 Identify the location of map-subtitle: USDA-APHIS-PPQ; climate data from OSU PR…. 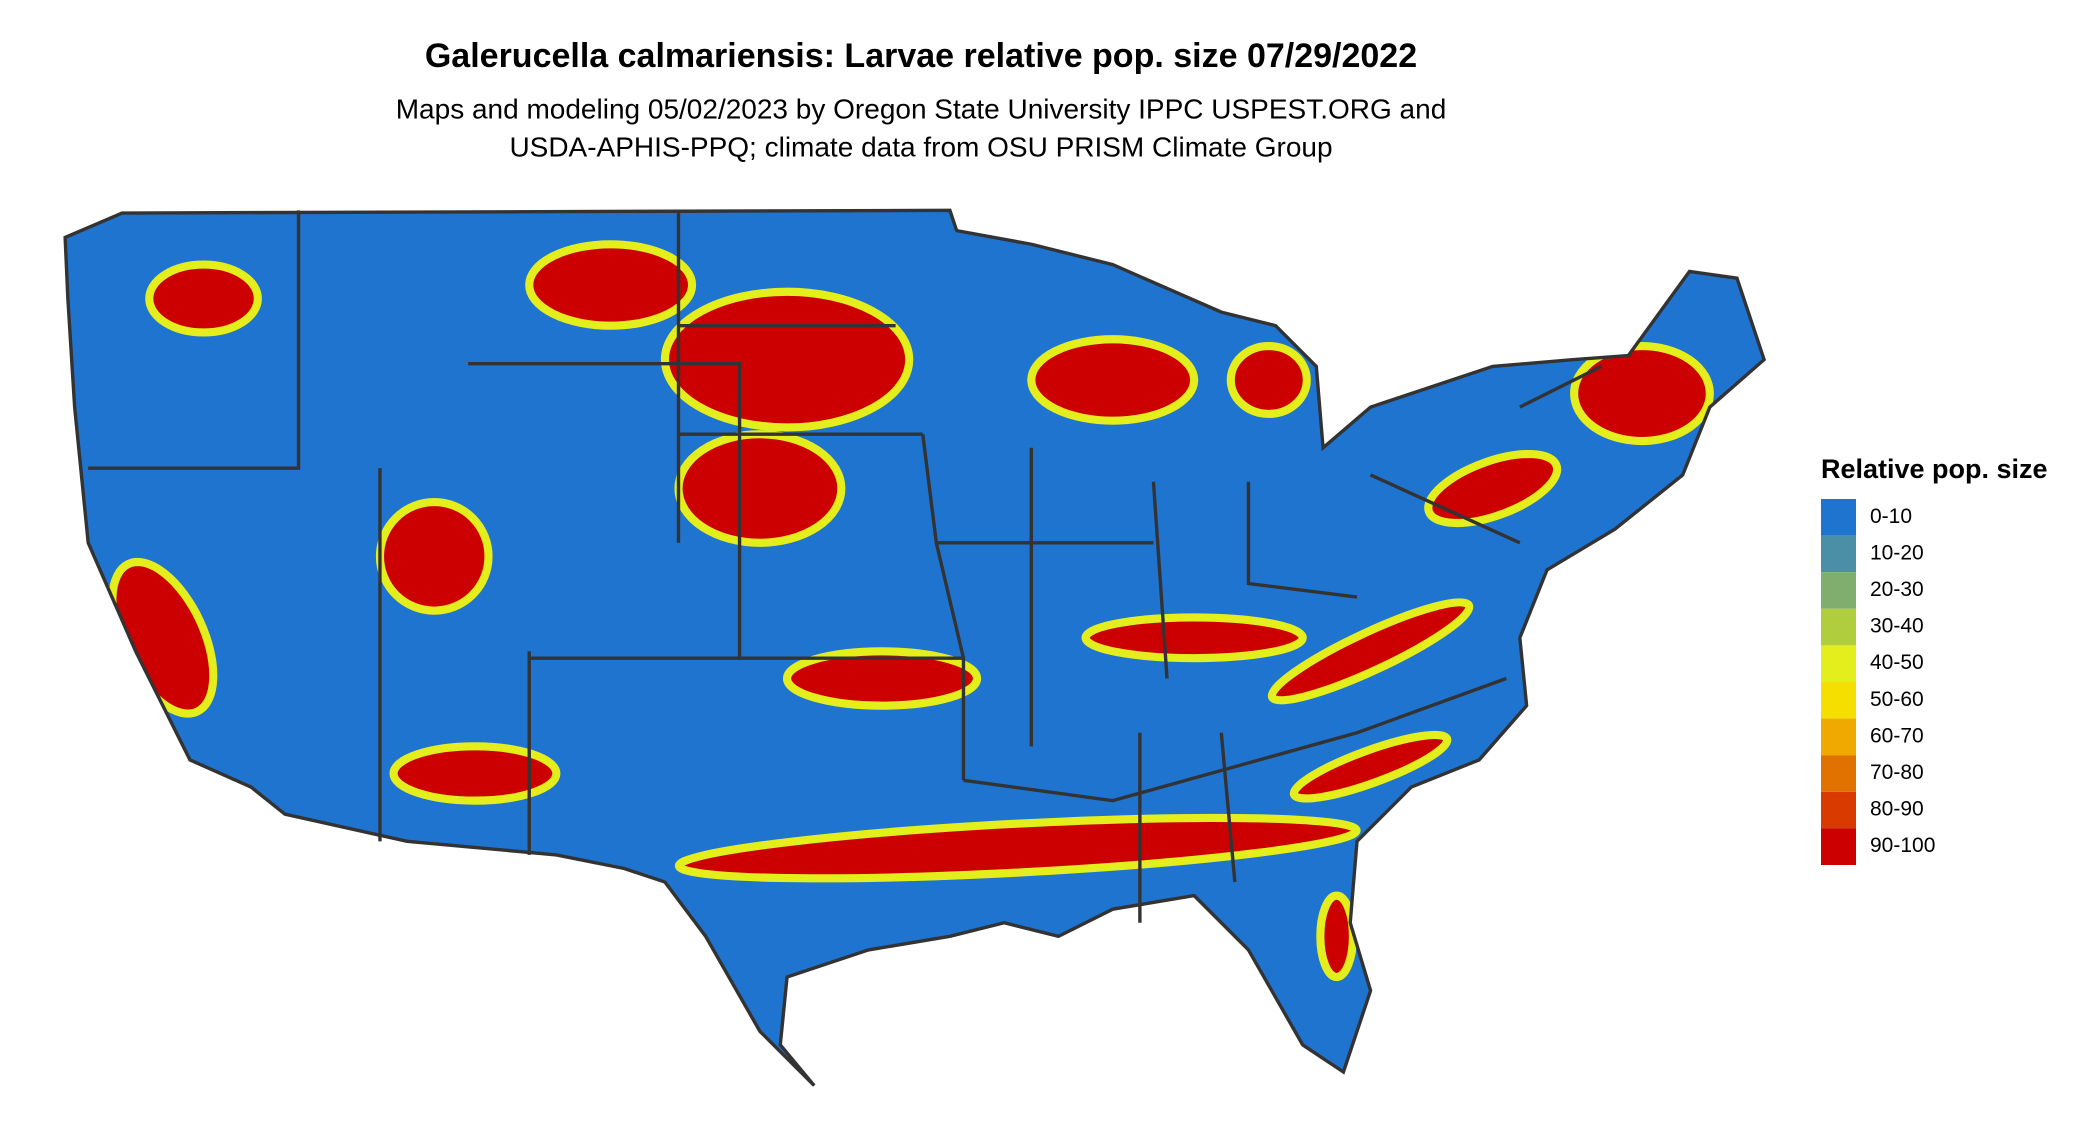
(920, 146).